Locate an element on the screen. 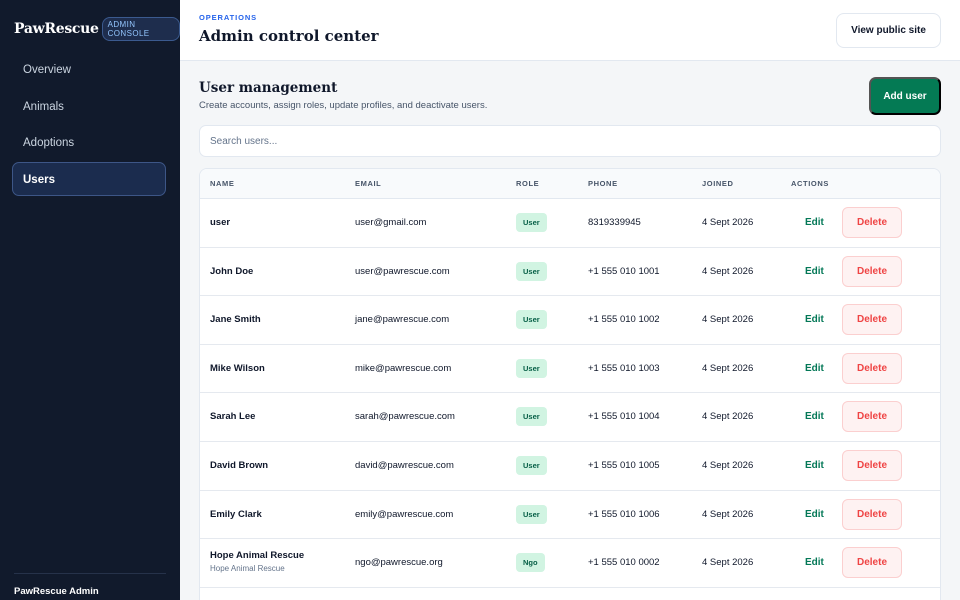 This screenshot has height=600, width=960. column-header-joined: JOINED is located at coordinates (718, 183).